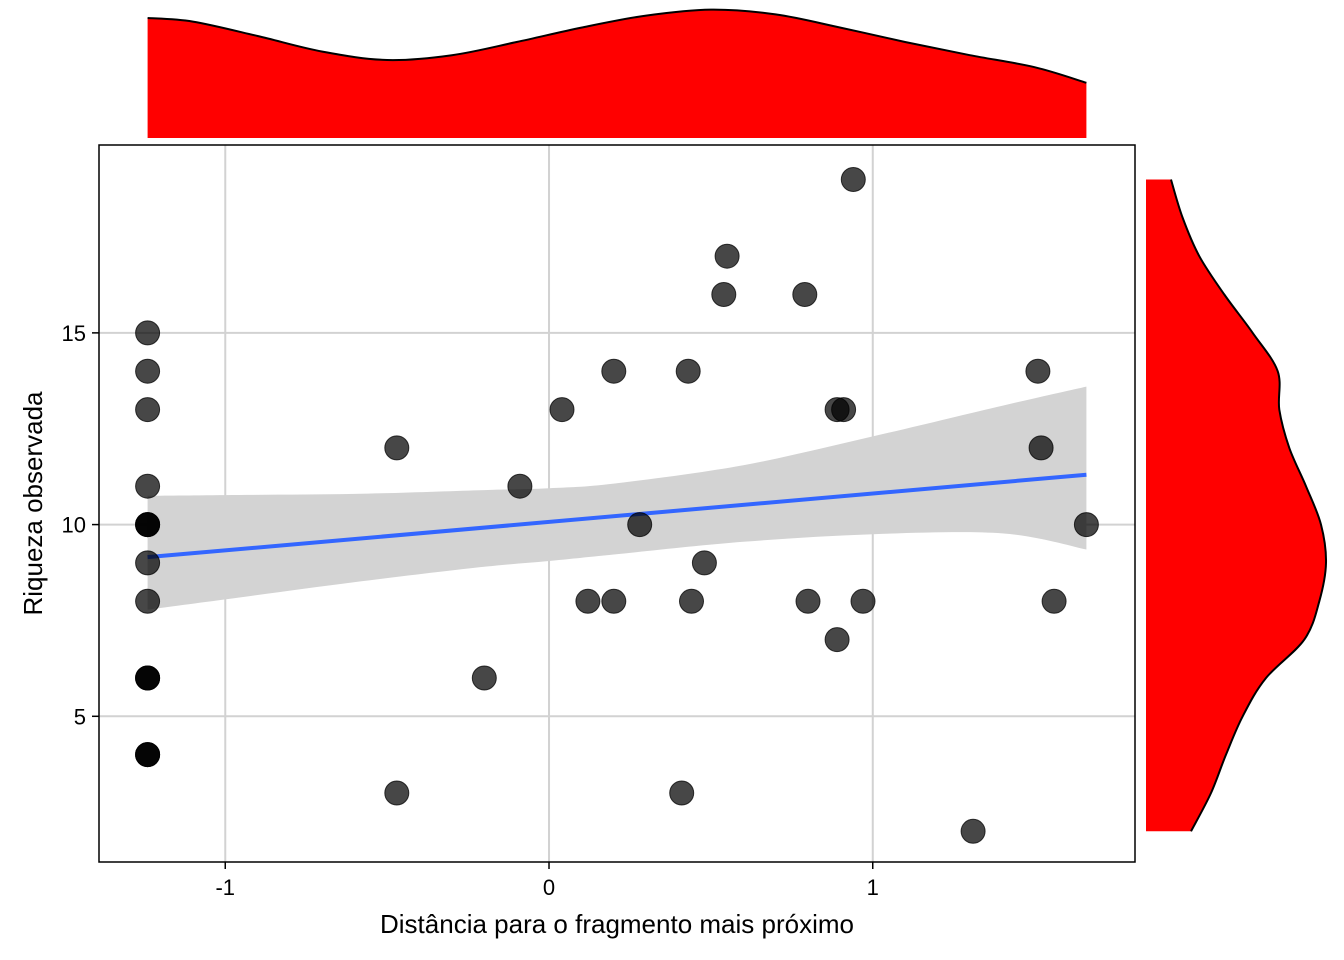  I want to click on marginal-x-density, so click(617, 73).